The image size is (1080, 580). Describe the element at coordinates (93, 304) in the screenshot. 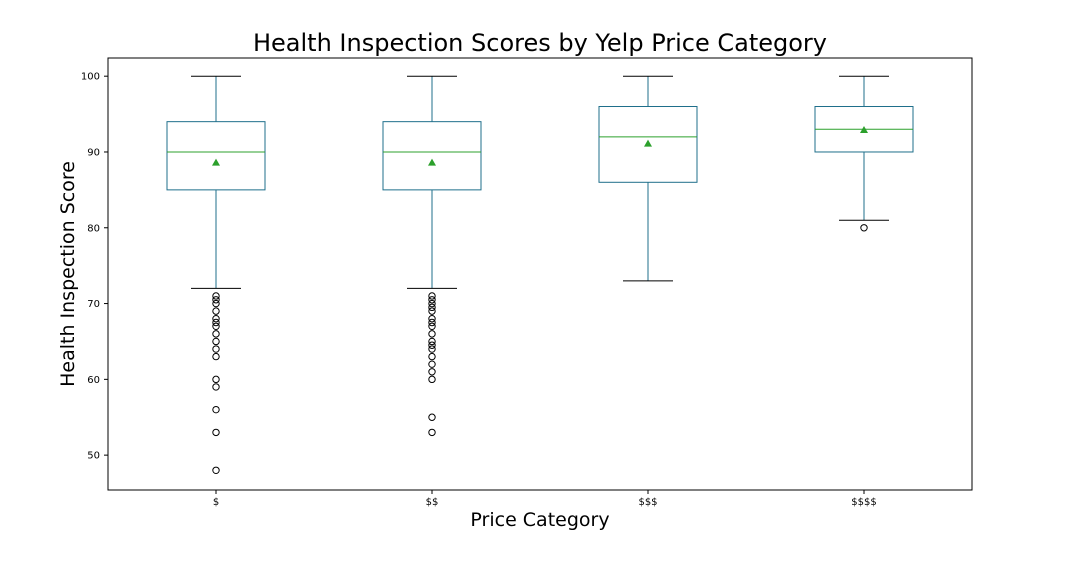

I see `y-tick-label: 70` at that location.